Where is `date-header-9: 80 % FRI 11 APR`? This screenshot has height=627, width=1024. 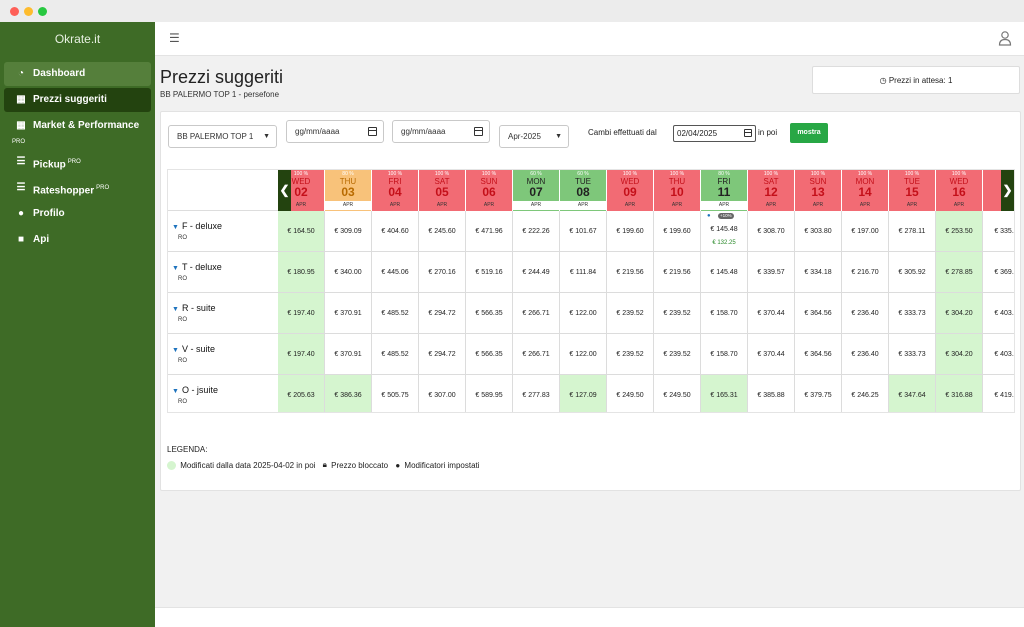 date-header-9: 80 % FRI 11 APR is located at coordinates (724, 190).